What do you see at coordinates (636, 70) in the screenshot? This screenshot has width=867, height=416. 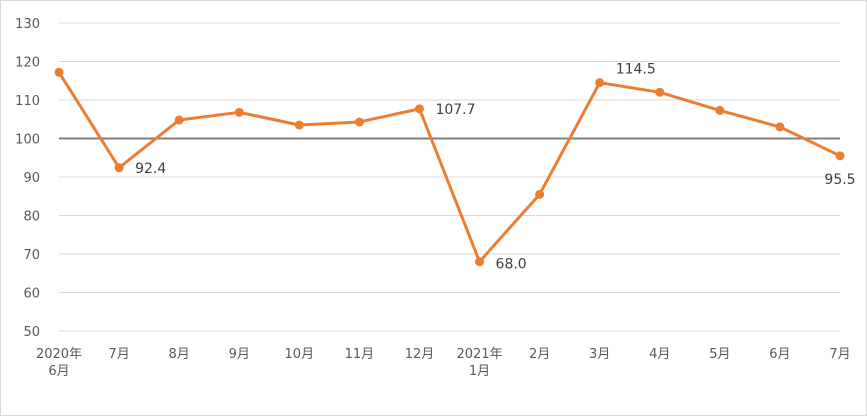 I see `data-label: 114.5` at bounding box center [636, 70].